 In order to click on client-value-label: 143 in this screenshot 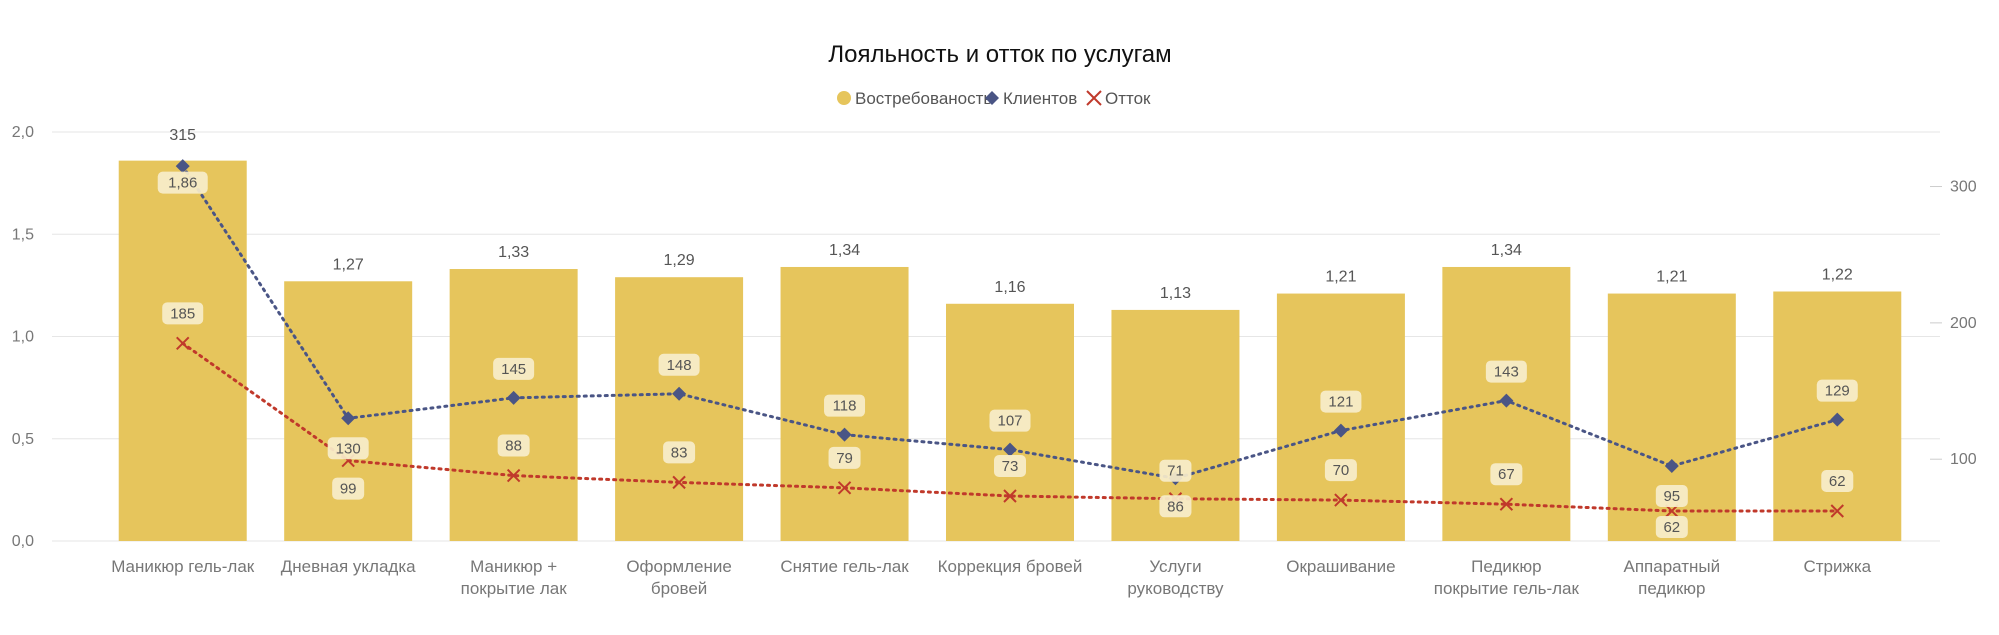, I will do `click(1506, 371)`.